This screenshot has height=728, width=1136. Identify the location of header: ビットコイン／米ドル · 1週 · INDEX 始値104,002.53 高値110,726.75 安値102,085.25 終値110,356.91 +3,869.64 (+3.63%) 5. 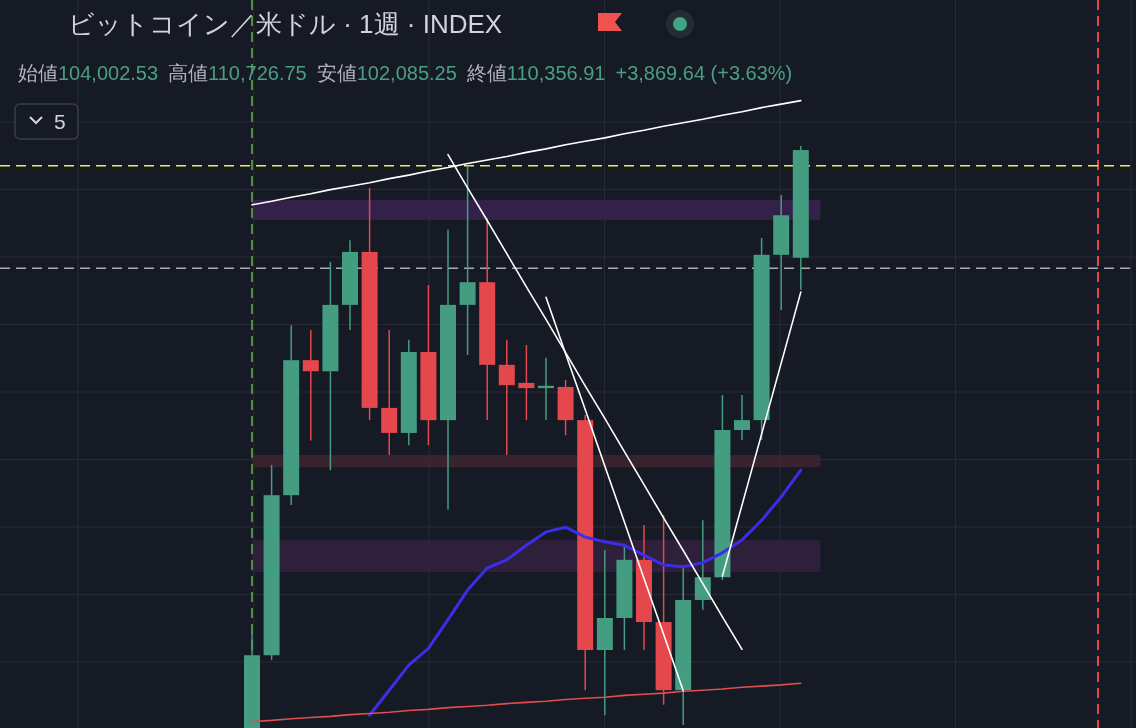
(403, 74).